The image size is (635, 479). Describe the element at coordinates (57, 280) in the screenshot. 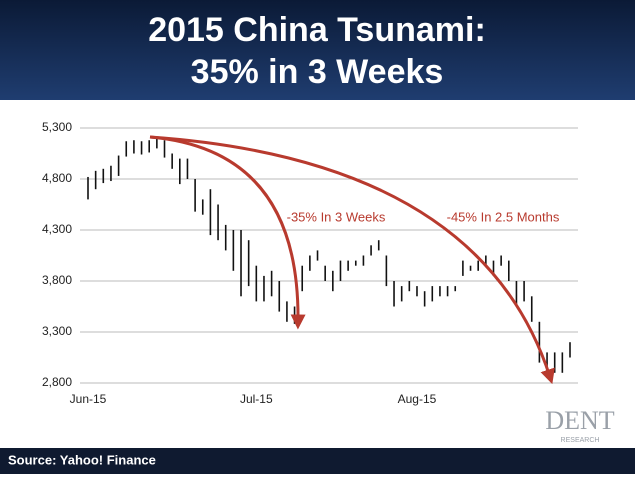

I see `y-tick-label: 3,800` at that location.